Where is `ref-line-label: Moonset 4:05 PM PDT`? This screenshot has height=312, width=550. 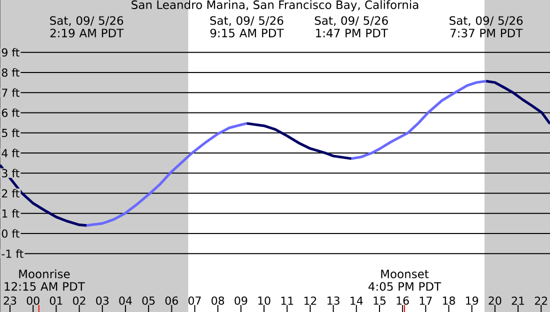
ref-line-label: Moonset 4:05 PM PDT is located at coordinates (405, 280).